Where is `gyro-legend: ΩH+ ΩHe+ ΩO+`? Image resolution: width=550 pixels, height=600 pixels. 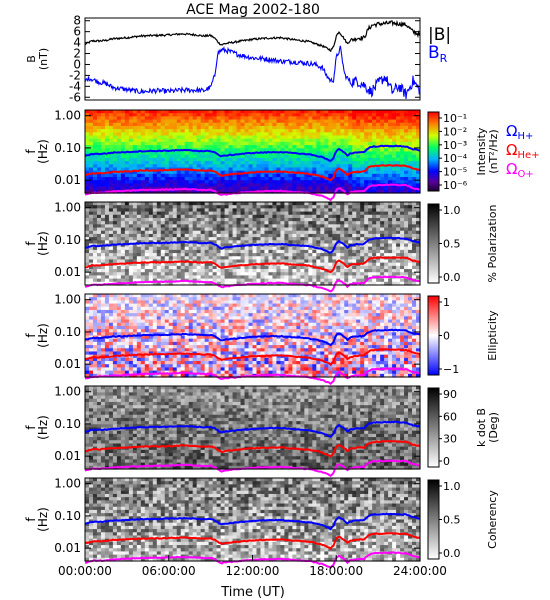
gyro-legend: ΩH+ ΩHe+ ΩO+ is located at coordinates (523, 151).